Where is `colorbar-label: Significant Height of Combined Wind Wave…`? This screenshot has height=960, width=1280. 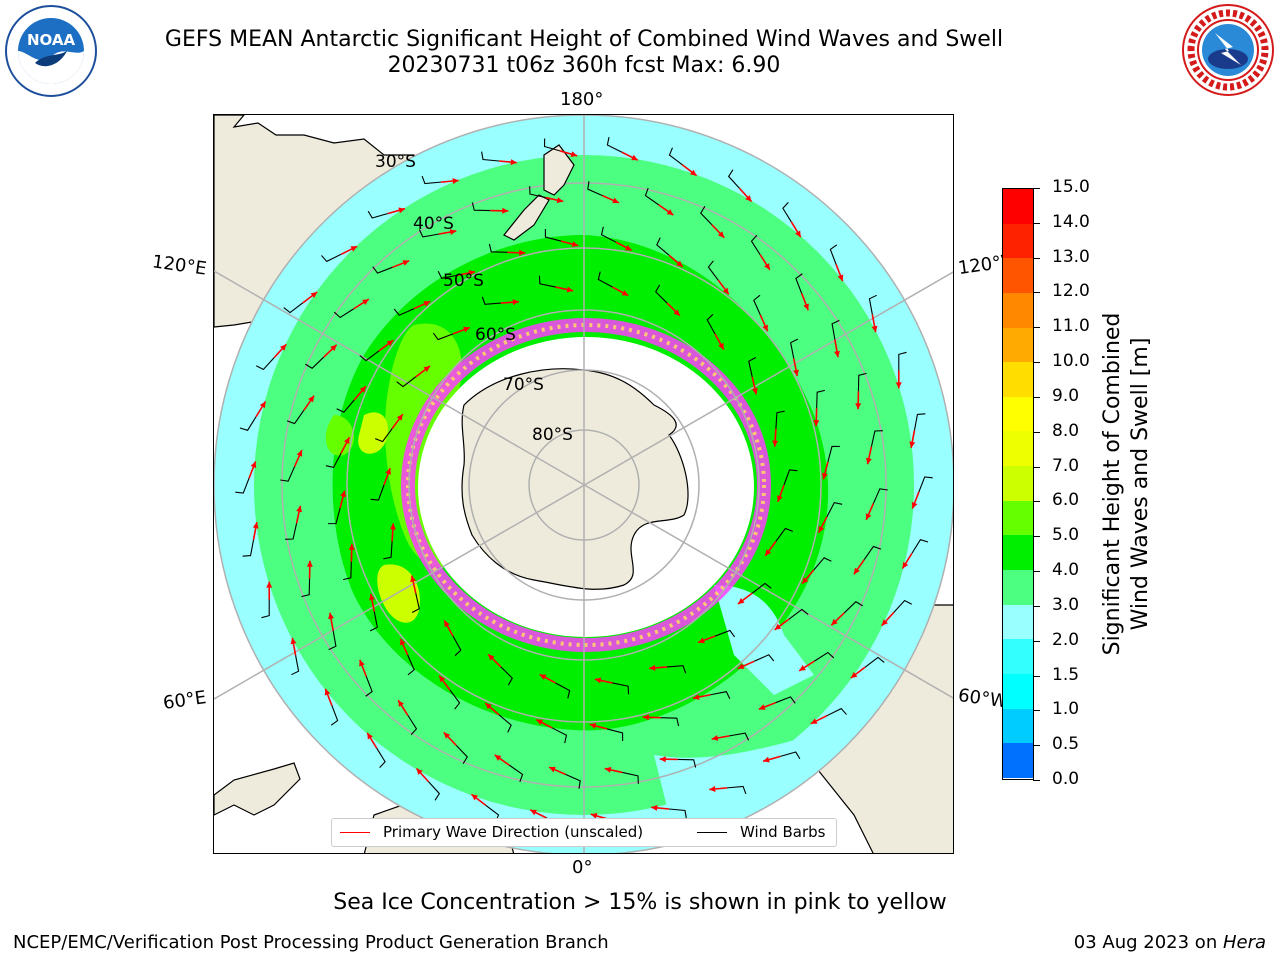
colorbar-label: Significant Height of Combined Wind Wave… is located at coordinates (1127, 484).